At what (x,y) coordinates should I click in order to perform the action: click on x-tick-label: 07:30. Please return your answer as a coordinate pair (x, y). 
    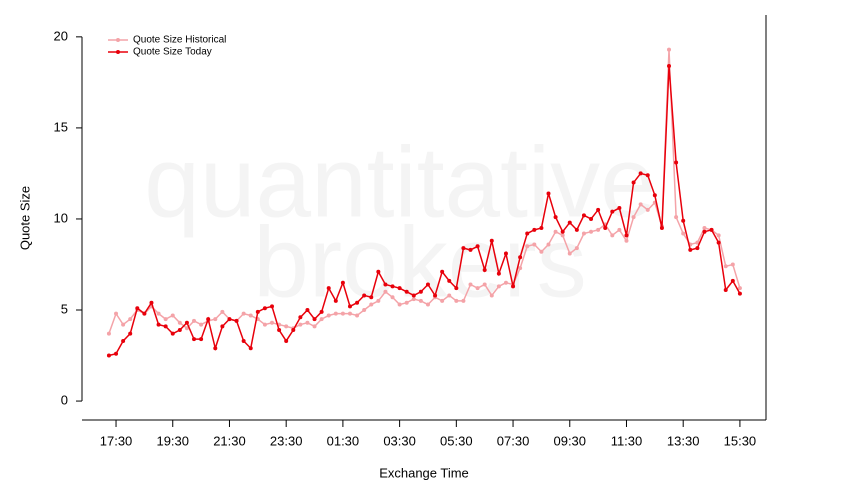
    Looking at the image, I should click on (513, 440).